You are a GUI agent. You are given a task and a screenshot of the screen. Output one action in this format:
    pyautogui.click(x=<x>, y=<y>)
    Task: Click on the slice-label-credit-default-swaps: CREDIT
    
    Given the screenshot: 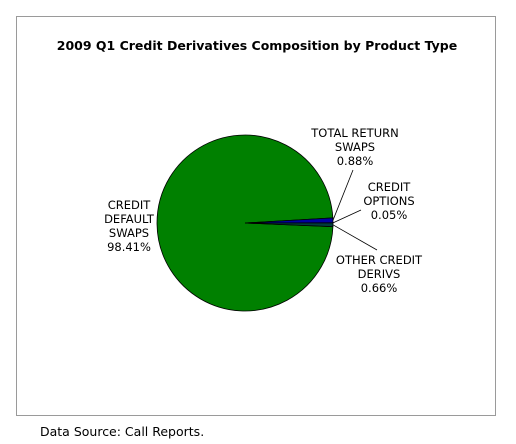 What is the action you would take?
    pyautogui.click(x=130, y=205)
    